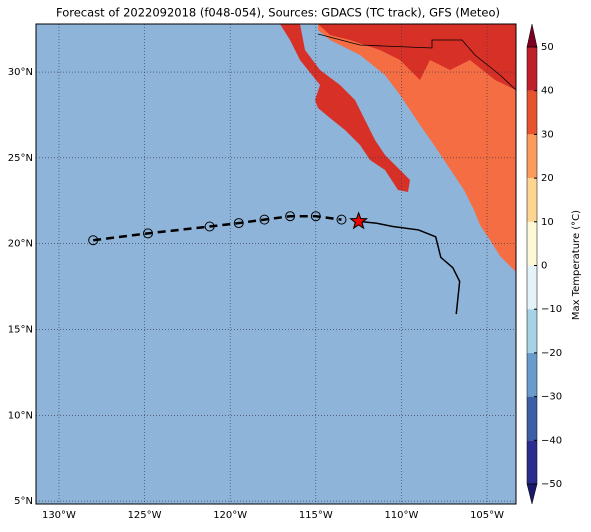  What do you see at coordinates (316, 515) in the screenshot?
I see `lon-tick-label: 115°W` at bounding box center [316, 515].